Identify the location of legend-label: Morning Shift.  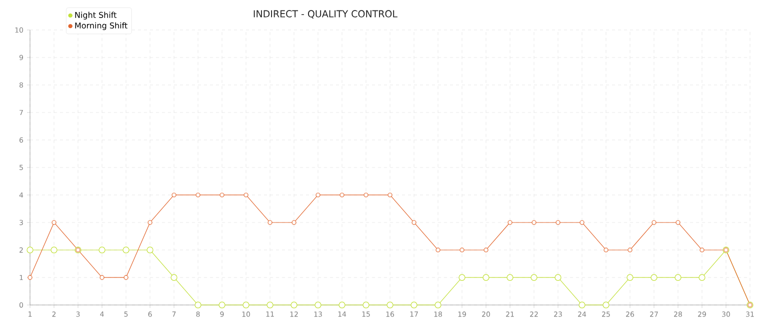
(101, 26).